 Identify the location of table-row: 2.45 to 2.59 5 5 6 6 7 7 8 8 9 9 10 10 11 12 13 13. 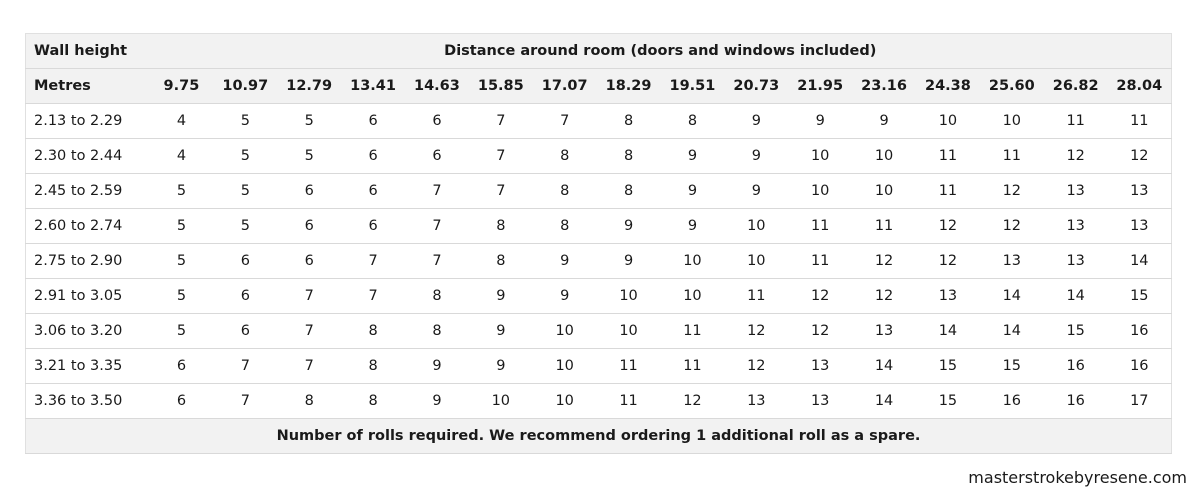
(598, 191).